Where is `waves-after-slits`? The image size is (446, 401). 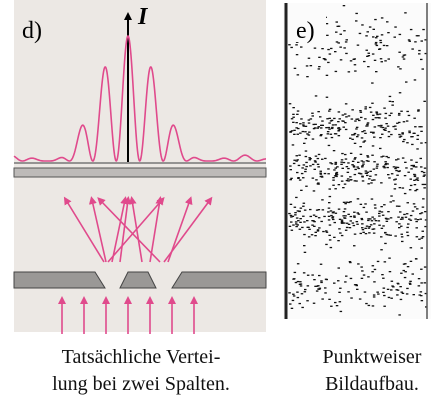 waves-after-slits is located at coordinates (138, 229).